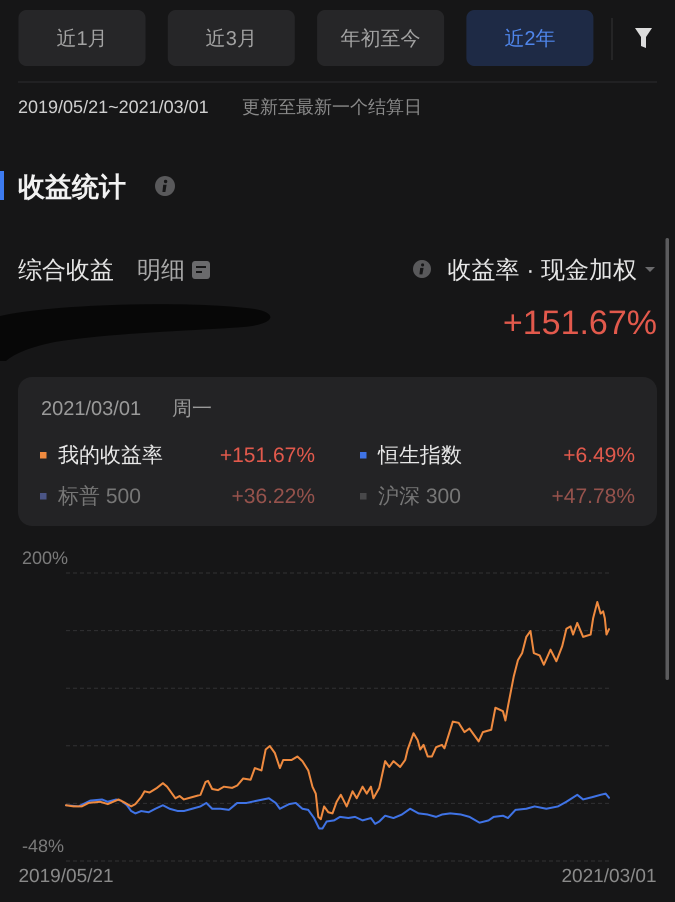 The height and width of the screenshot is (902, 675). I want to click on text: 更新至最新一个结算日, so click(332, 107).